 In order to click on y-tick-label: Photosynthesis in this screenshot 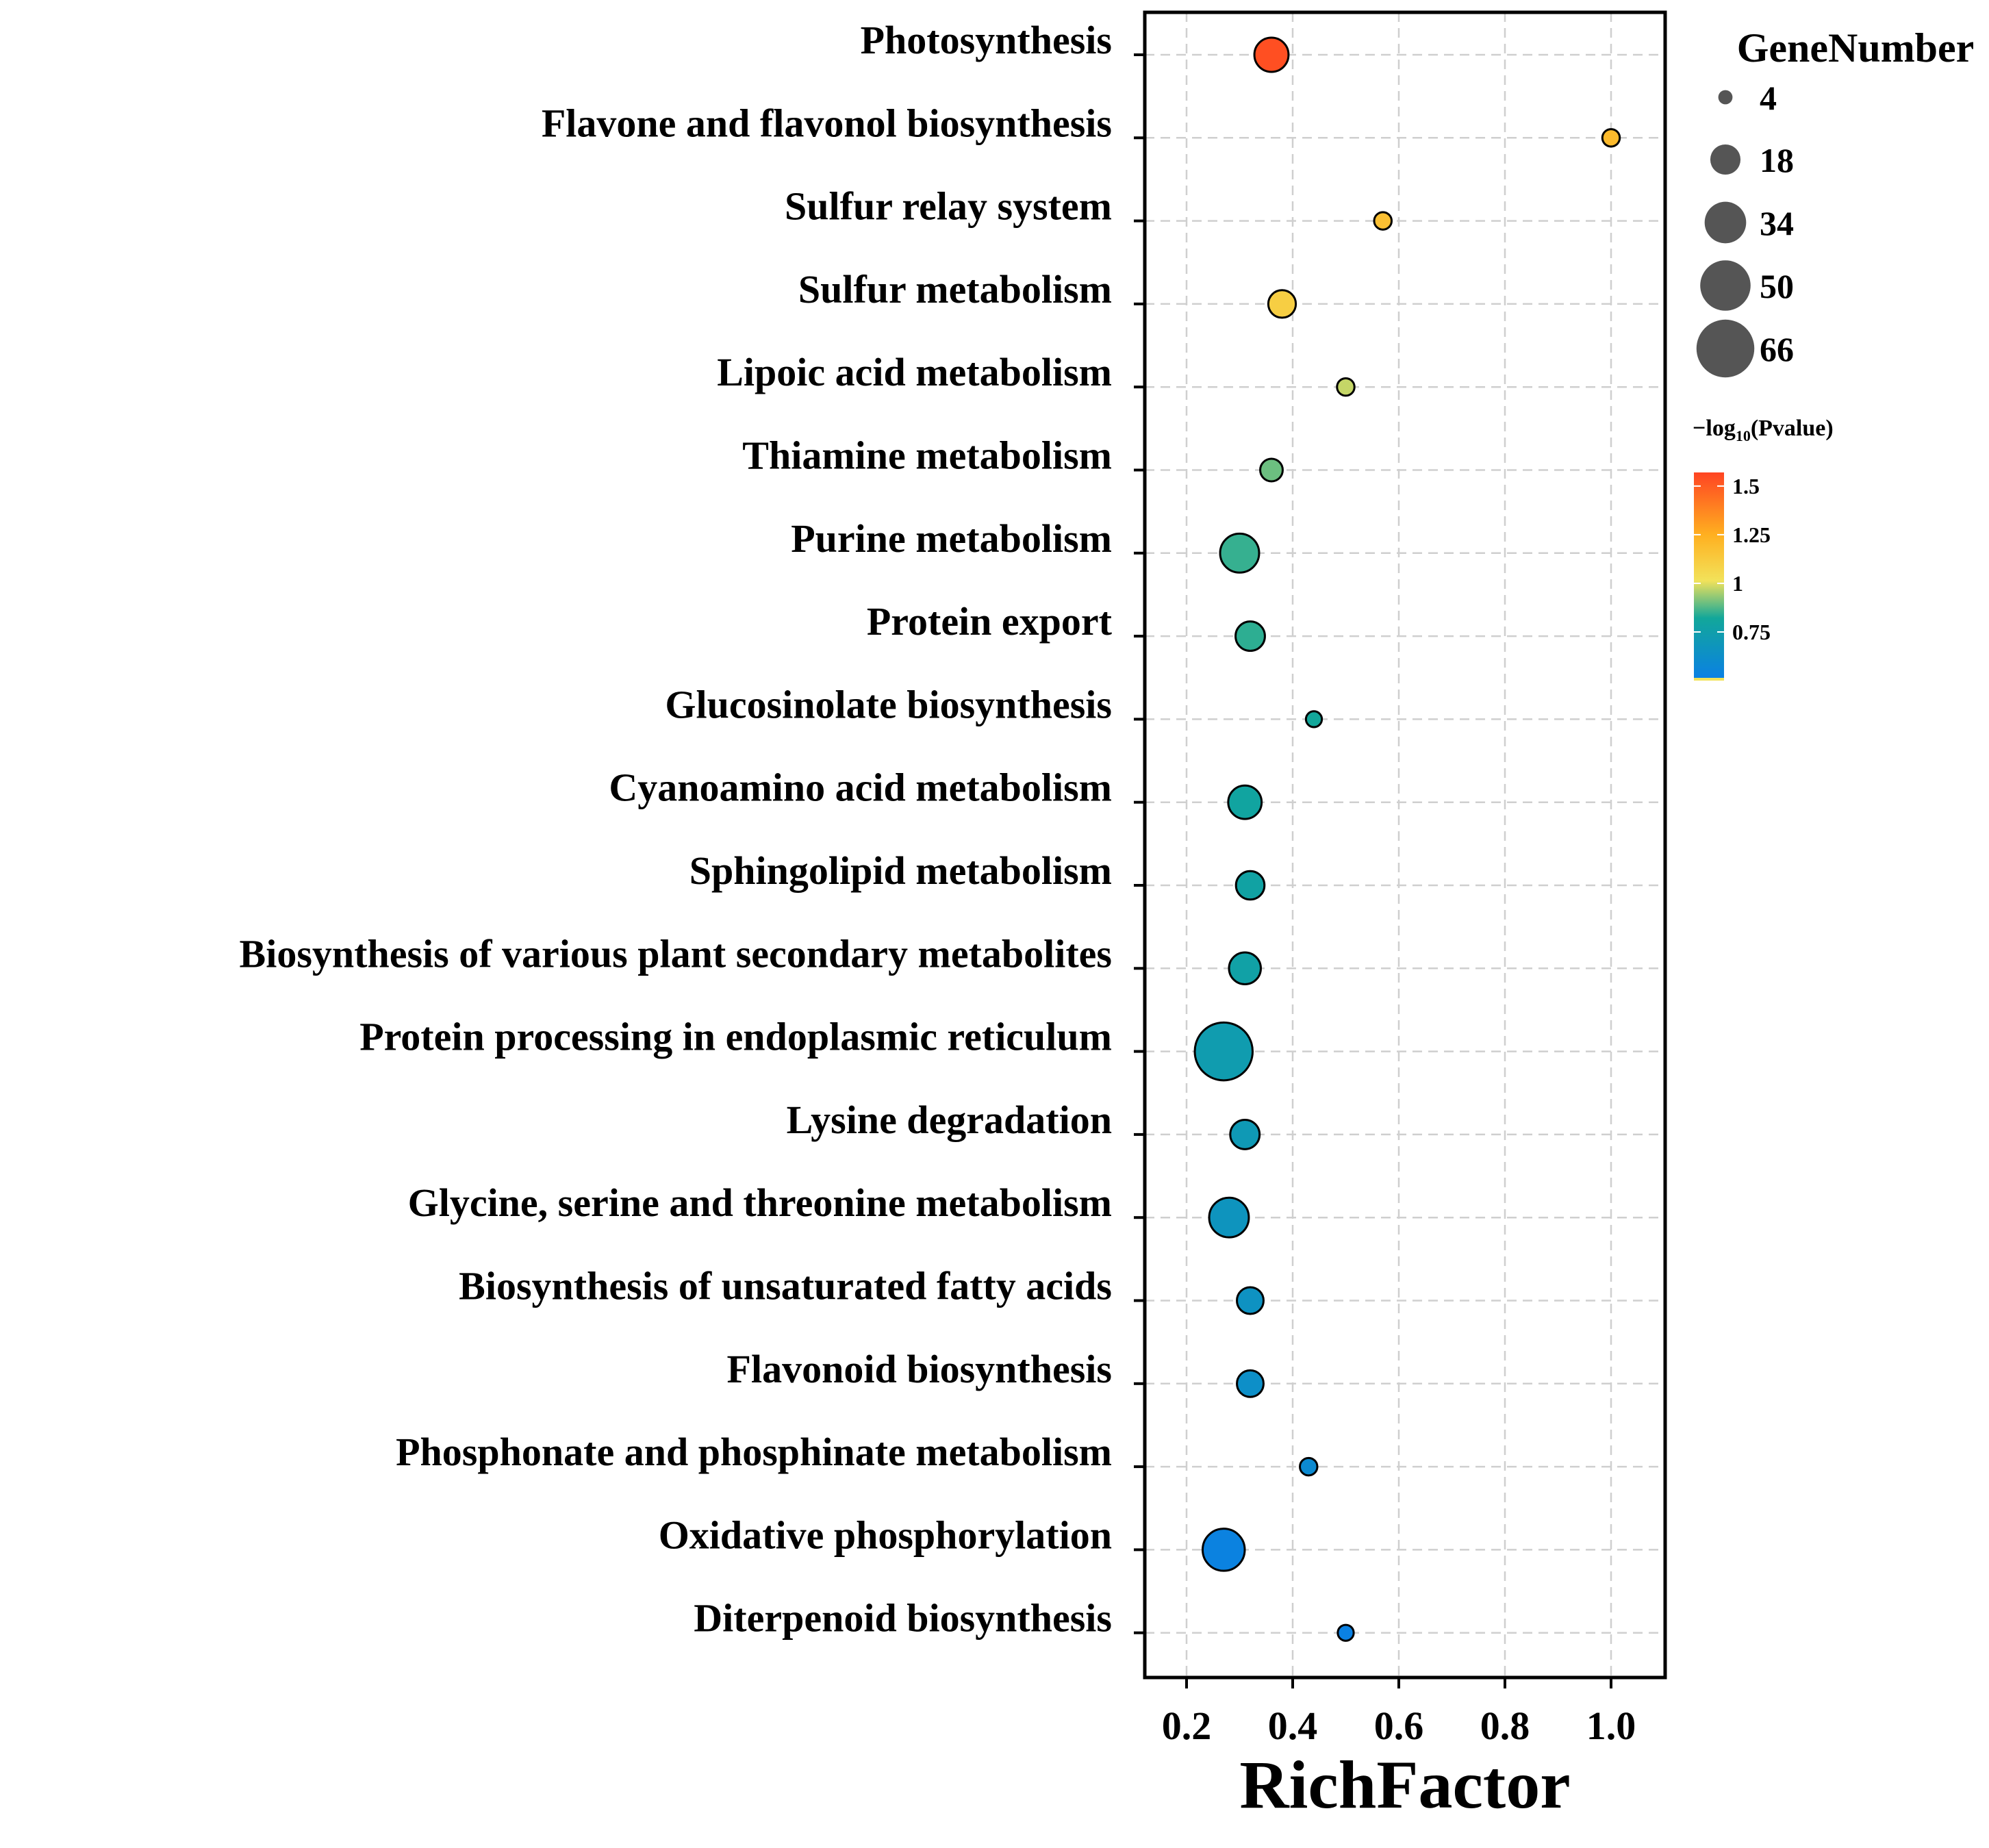, I will do `click(986, 40)`.